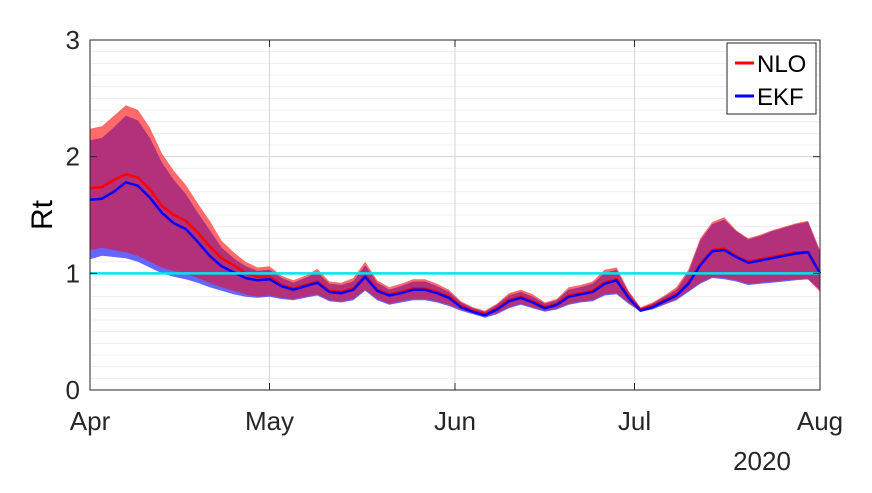 The image size is (872, 493). Describe the element at coordinates (780, 97) in the screenshot. I see `legend-label-ekf: EKF` at that location.